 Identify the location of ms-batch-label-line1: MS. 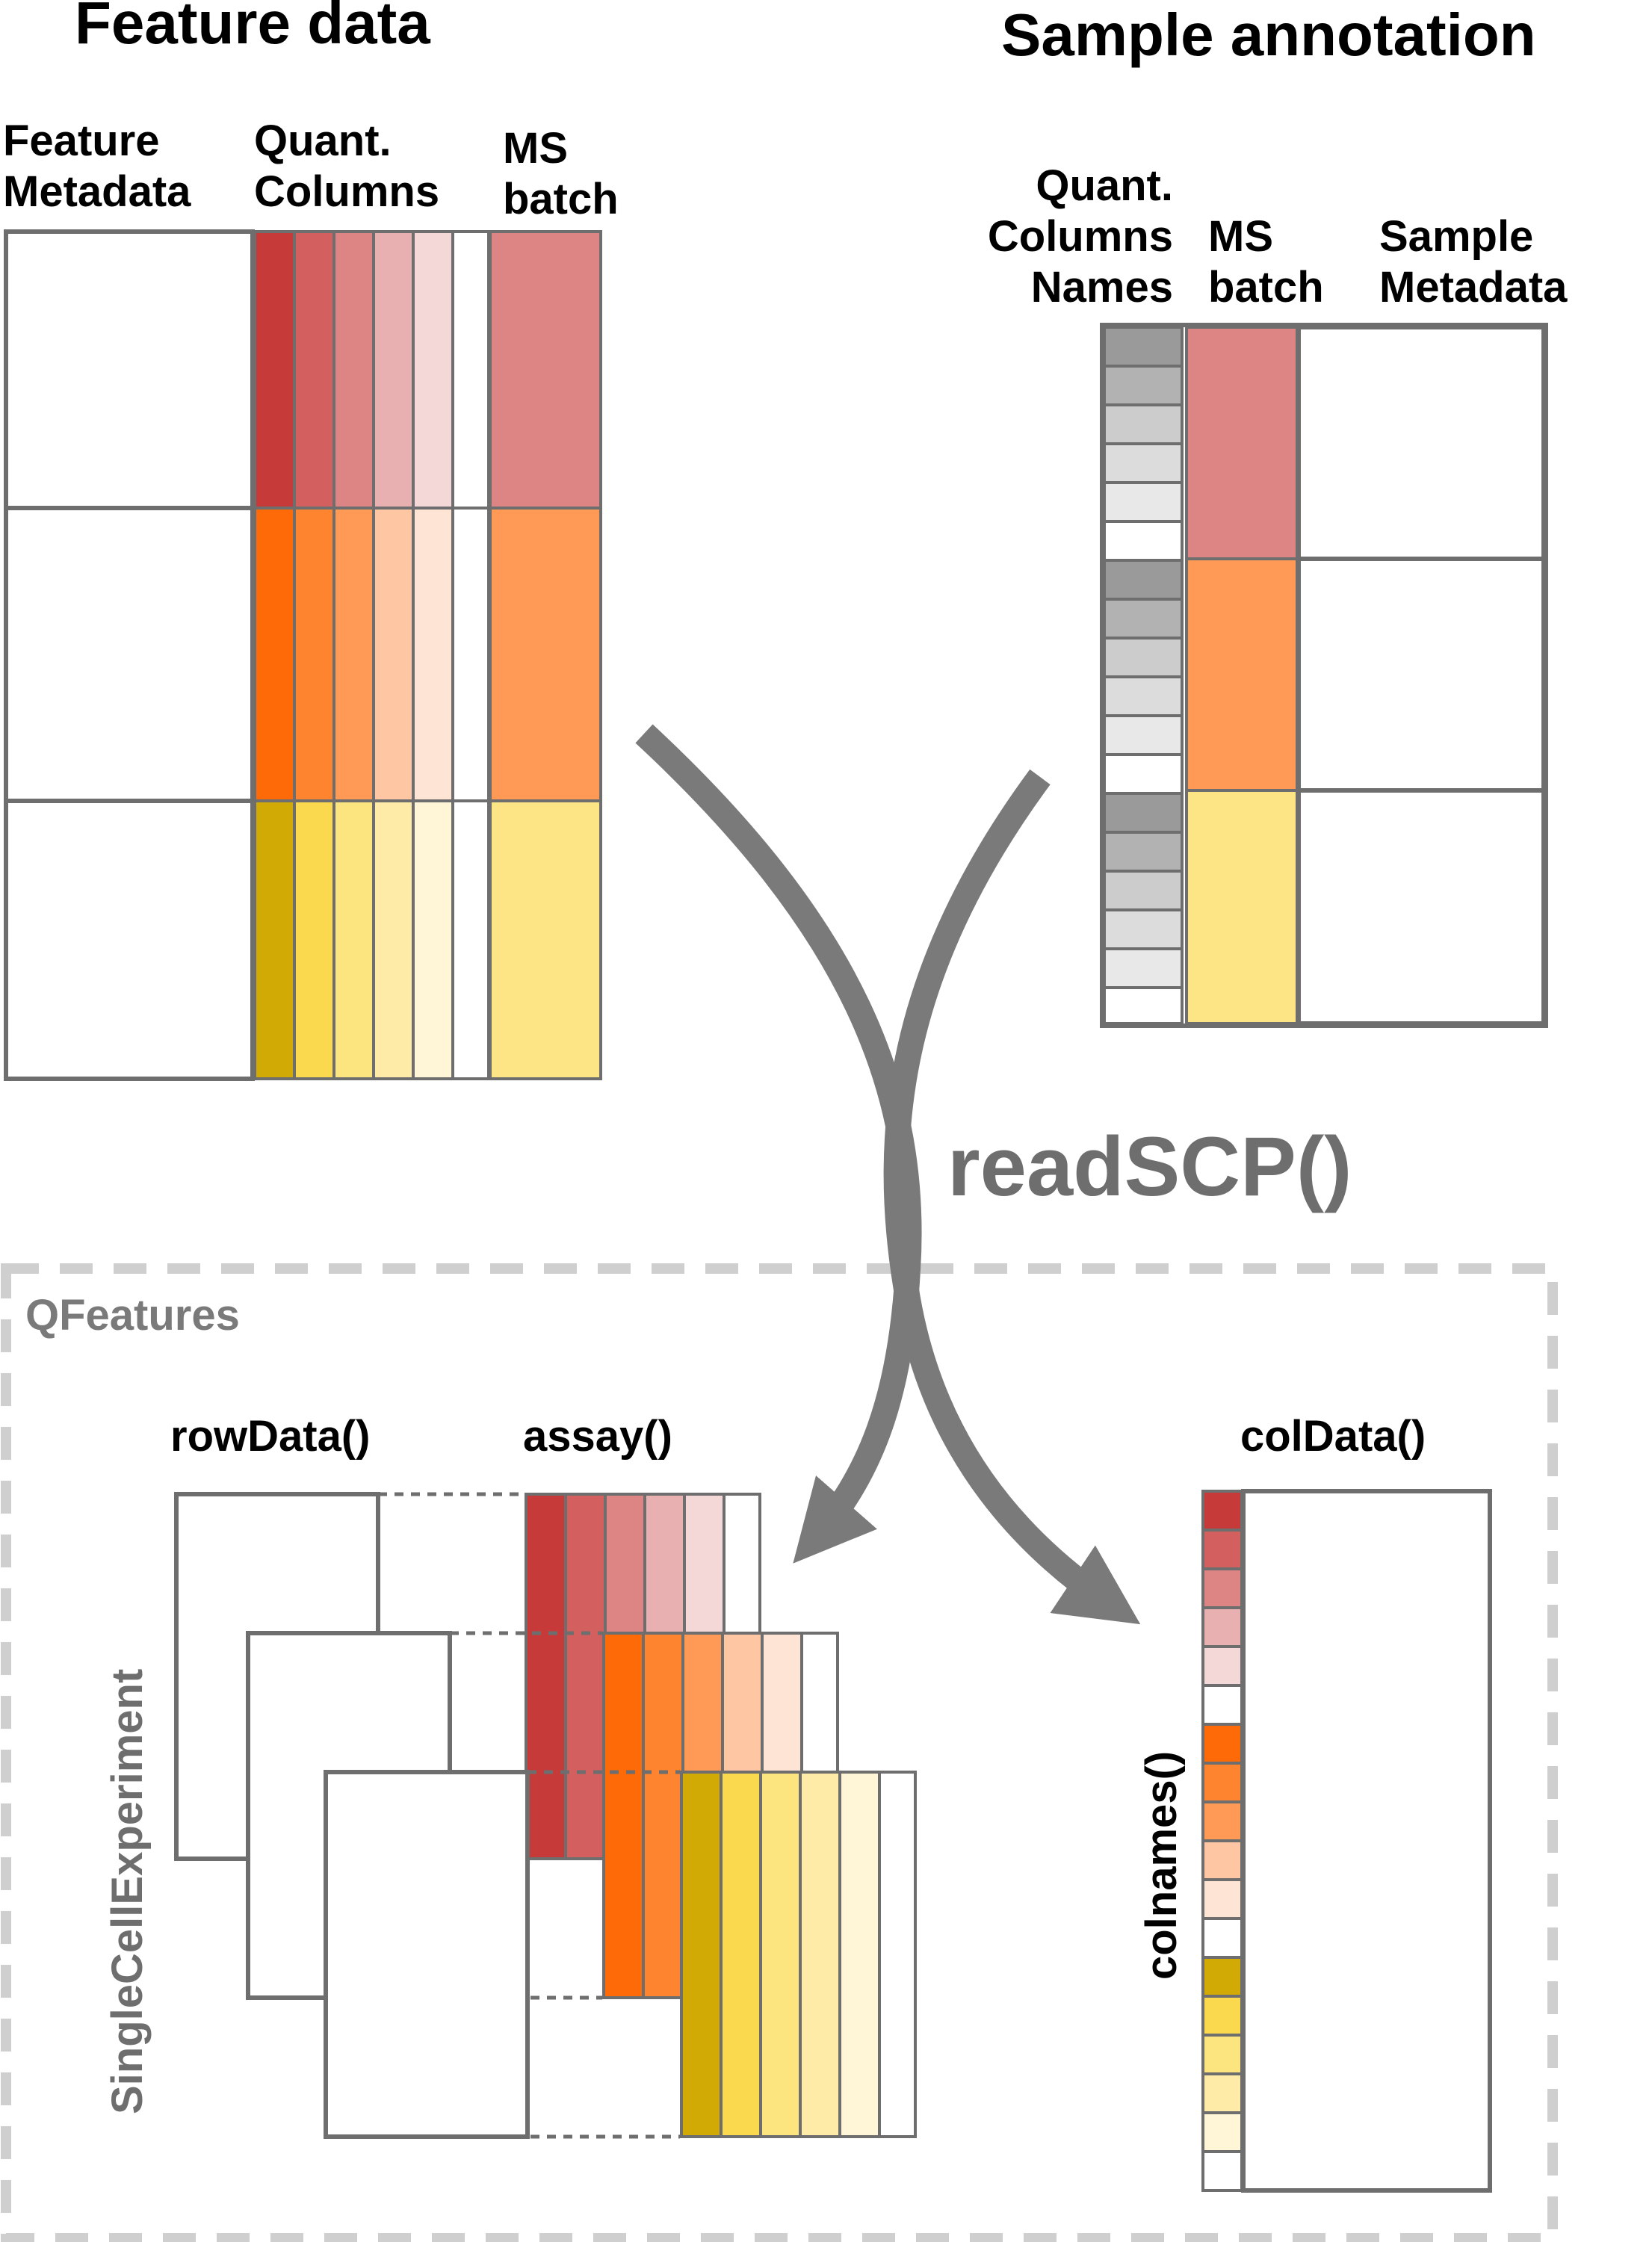
(535, 148).